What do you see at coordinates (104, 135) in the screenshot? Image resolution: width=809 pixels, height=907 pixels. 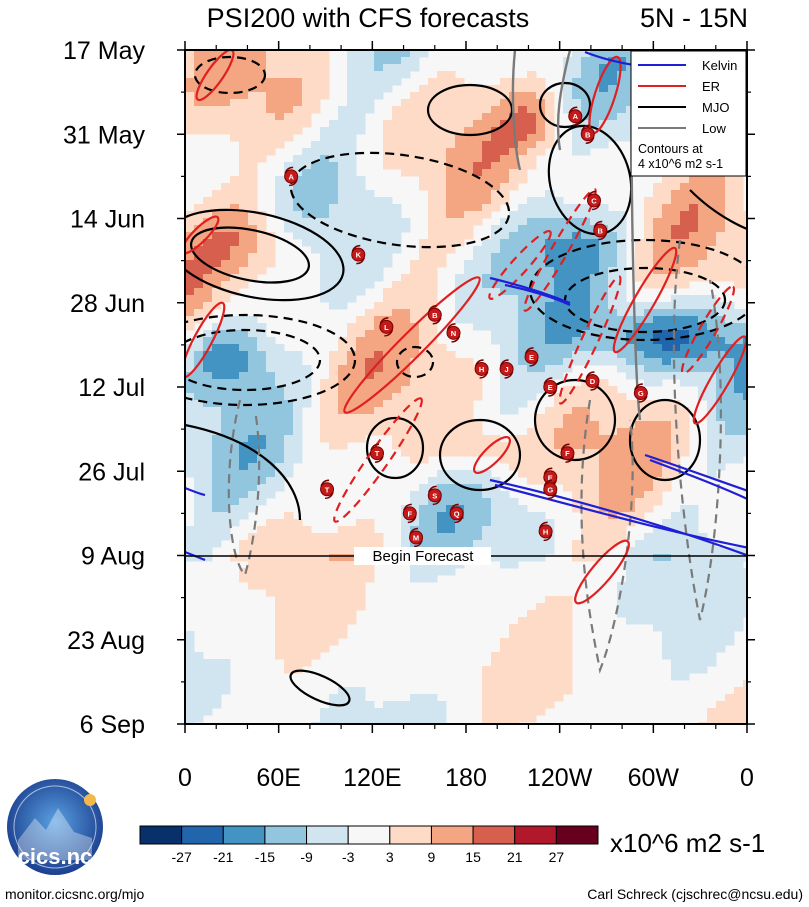 I see `y-tick-label: 31 May` at bounding box center [104, 135].